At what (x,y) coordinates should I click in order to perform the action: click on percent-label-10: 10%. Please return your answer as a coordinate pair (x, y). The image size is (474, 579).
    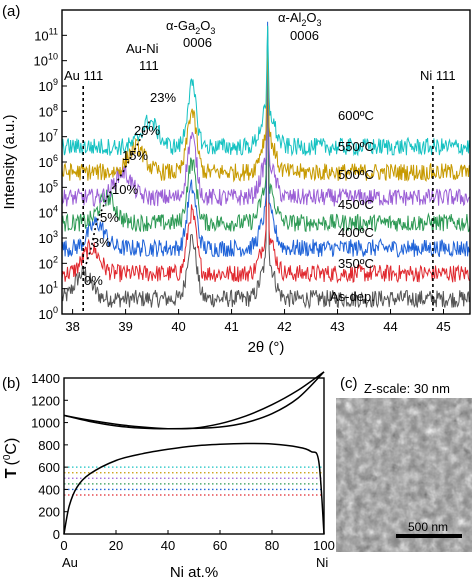
    Looking at the image, I should click on (125, 189).